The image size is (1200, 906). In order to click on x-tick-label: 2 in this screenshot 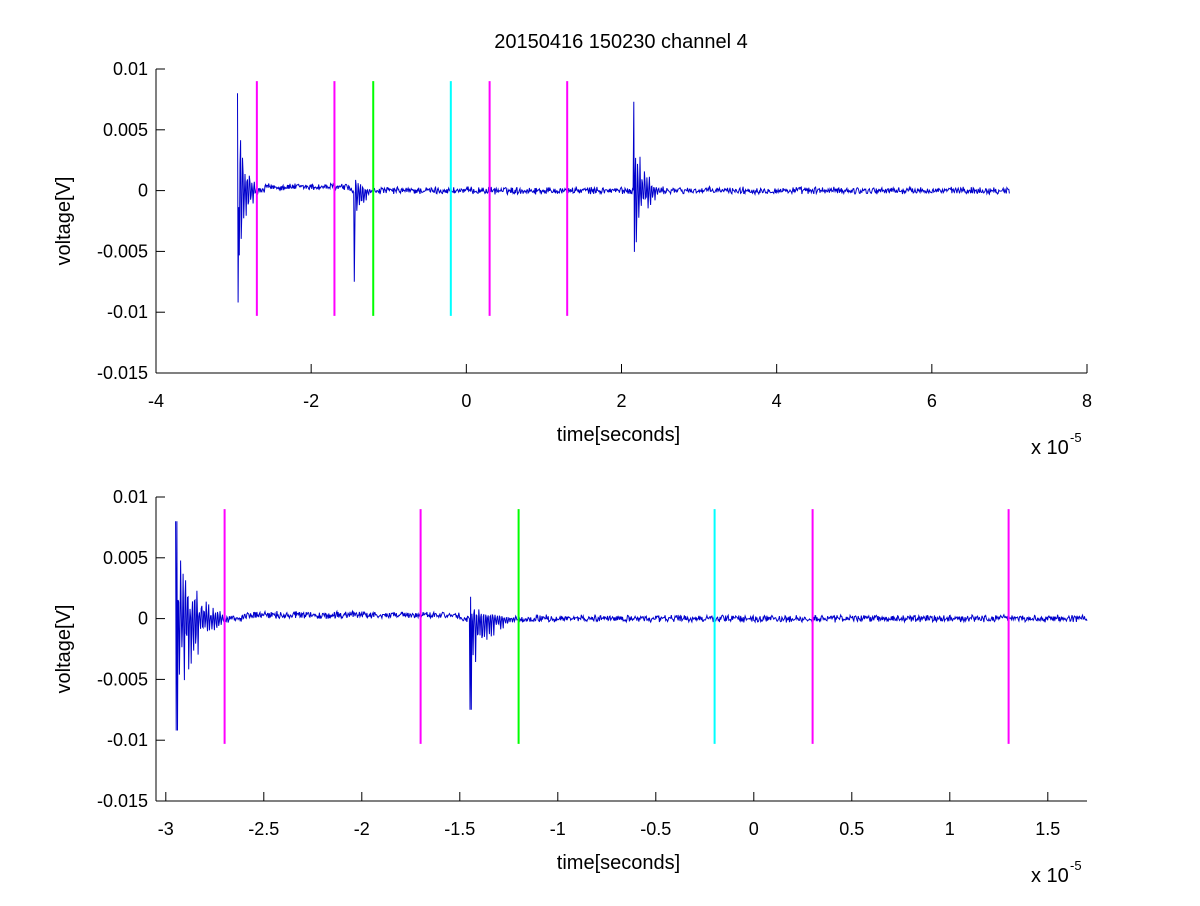, I will do `click(621, 401)`.